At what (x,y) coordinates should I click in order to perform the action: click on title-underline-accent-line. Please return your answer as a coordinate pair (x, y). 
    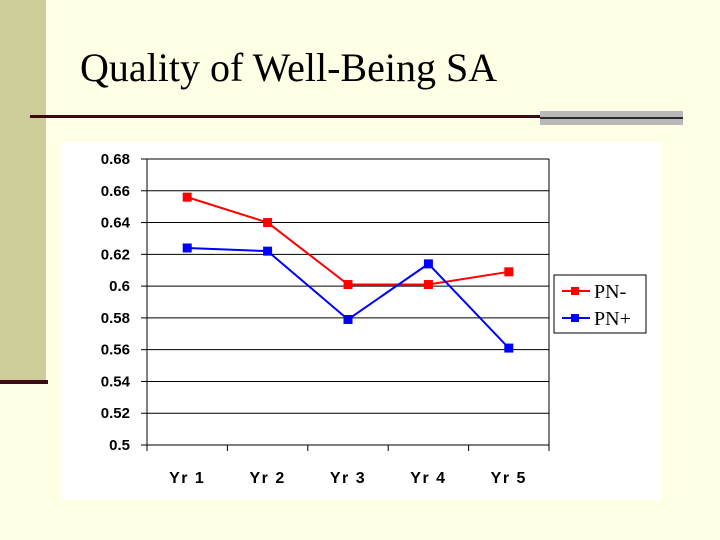
    Looking at the image, I should click on (611, 118).